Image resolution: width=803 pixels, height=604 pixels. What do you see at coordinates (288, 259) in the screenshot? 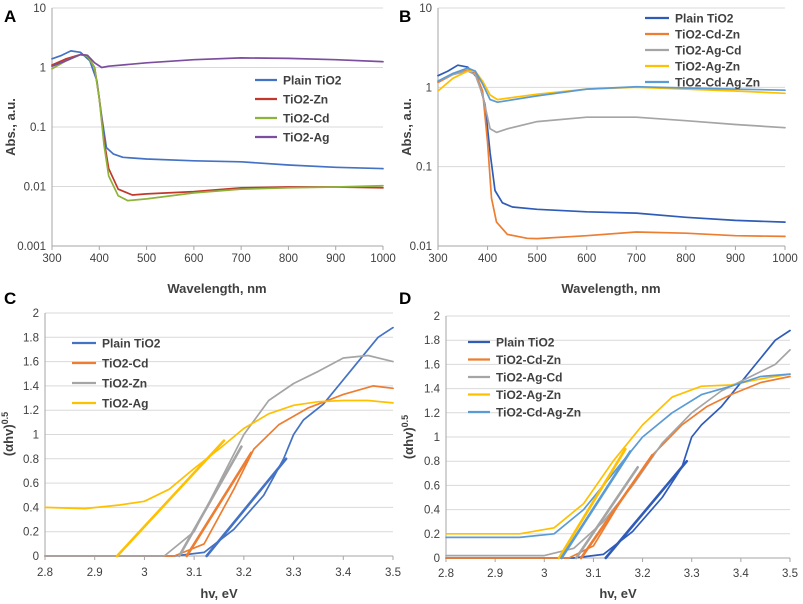
I see `x-tick-label: 800` at bounding box center [288, 259].